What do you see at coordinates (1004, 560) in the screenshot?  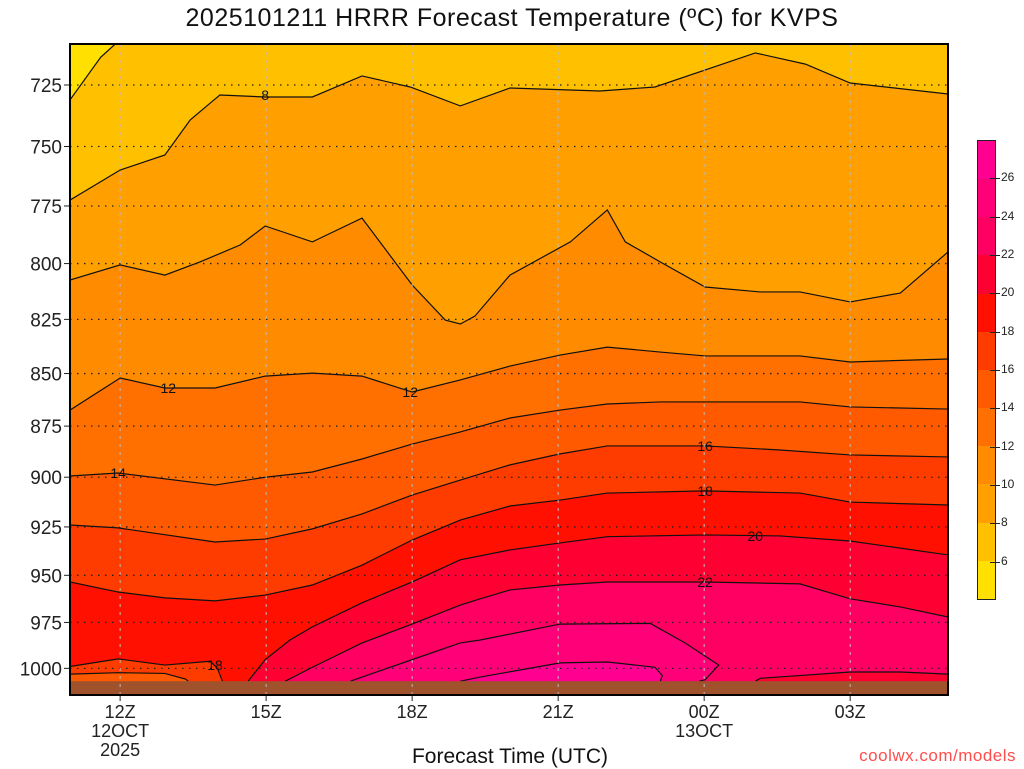 I see `colorbar-tick-label: 6` at bounding box center [1004, 560].